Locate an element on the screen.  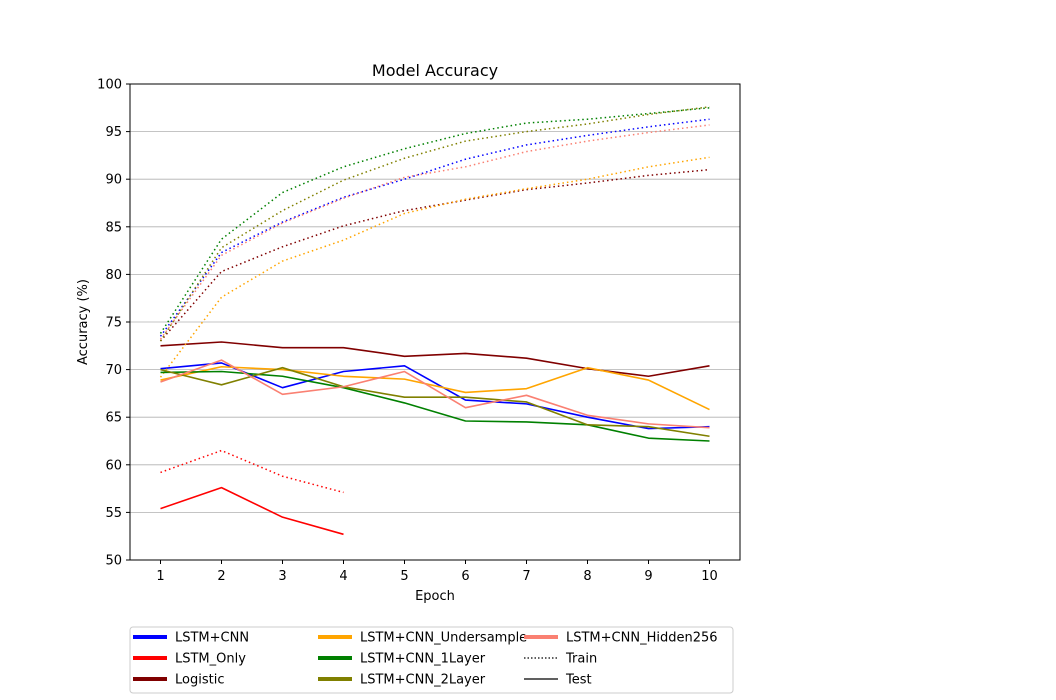
x-tick-label: 10 is located at coordinates (709, 576).